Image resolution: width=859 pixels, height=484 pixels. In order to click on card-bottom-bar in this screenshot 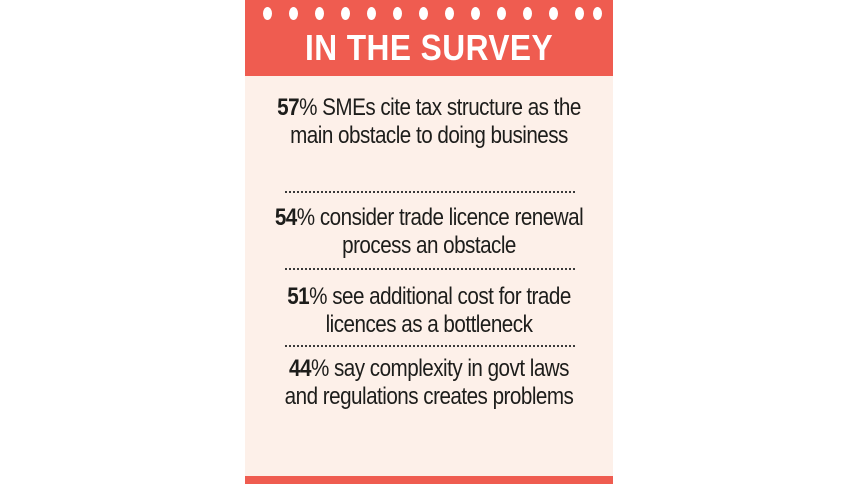, I will do `click(429, 480)`.